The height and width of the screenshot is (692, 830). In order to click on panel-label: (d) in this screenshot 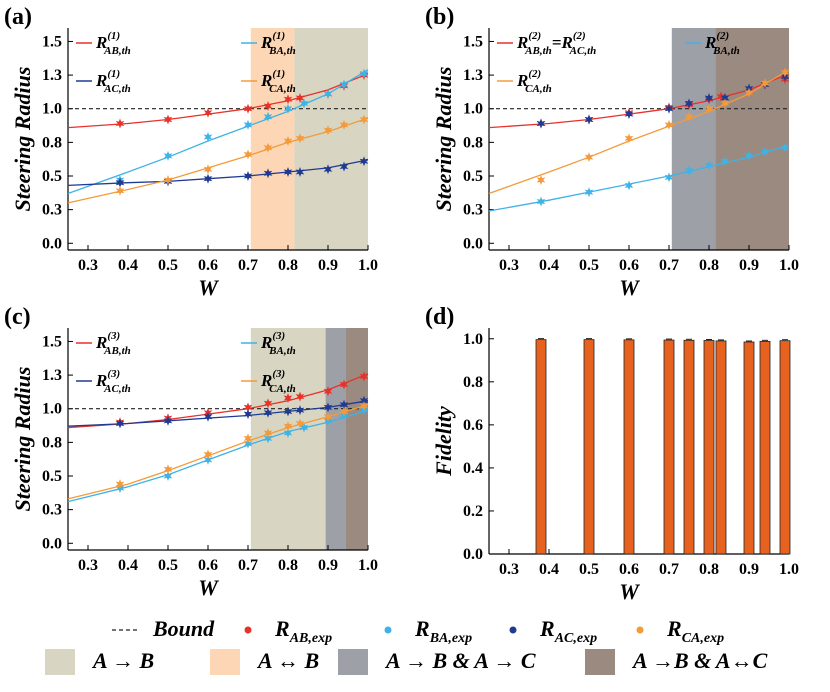, I will do `click(439, 317)`.